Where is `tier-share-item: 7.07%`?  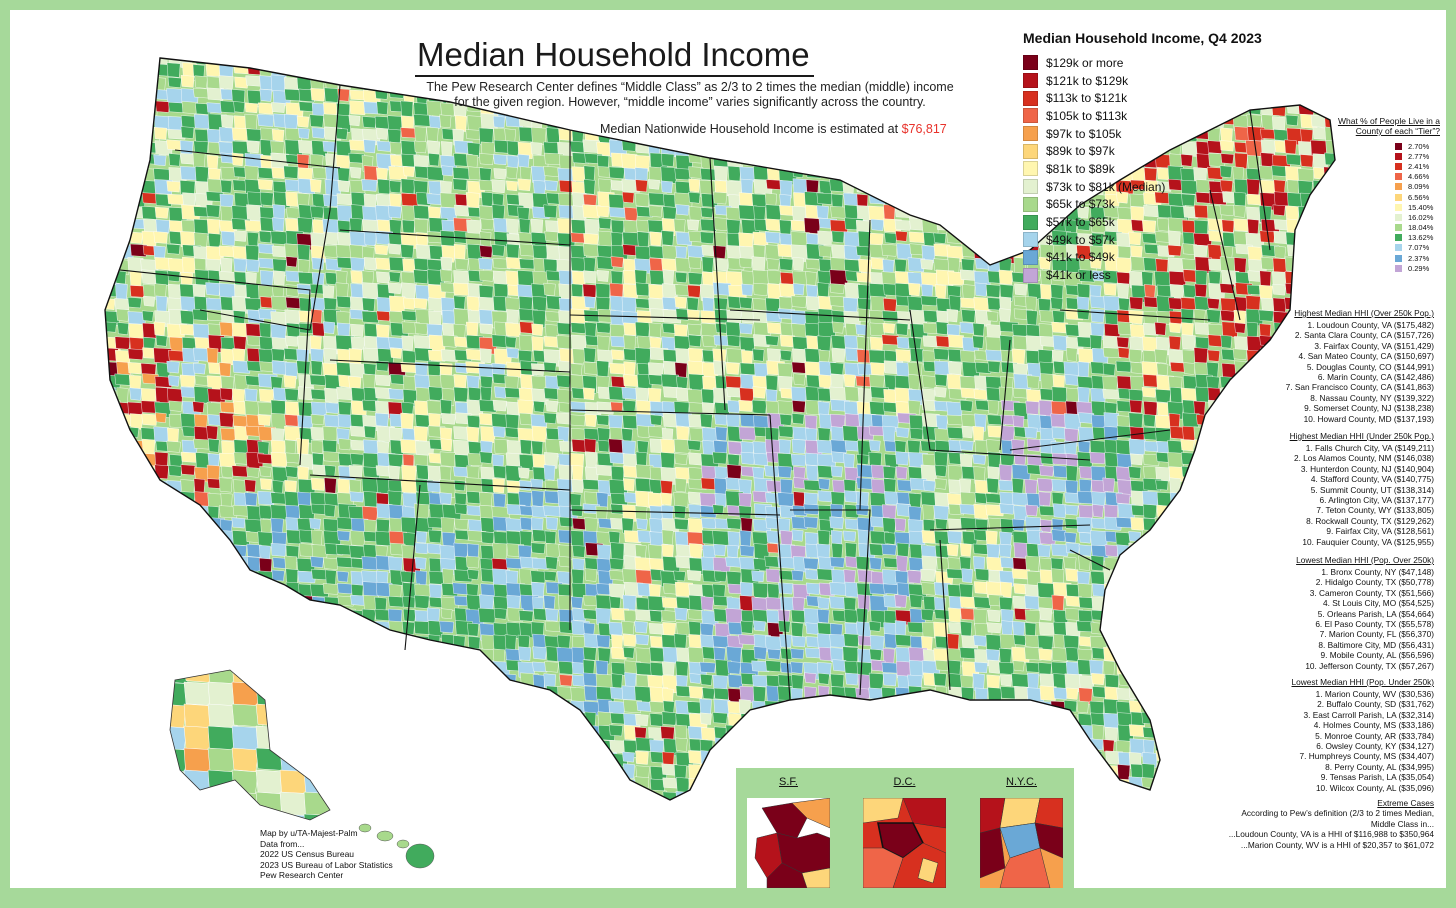
tier-share-item: 7.07% is located at coordinates (1414, 248).